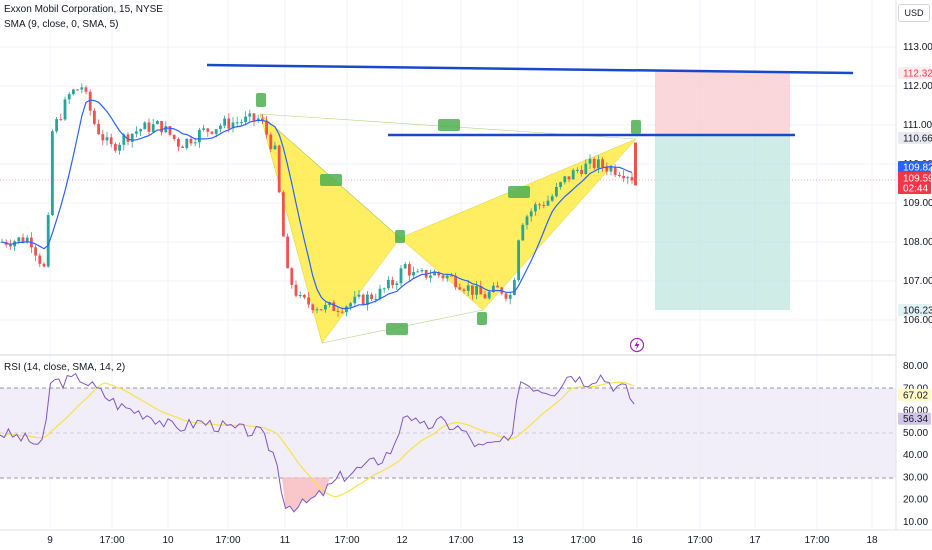  I want to click on label-x, so click(261, 100).